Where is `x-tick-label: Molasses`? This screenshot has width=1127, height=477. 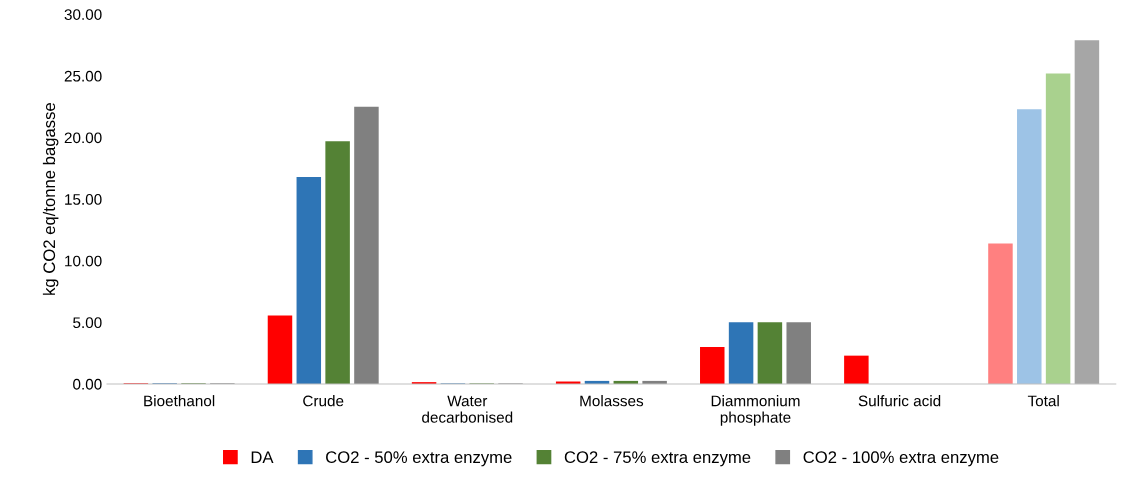 x-tick-label: Molasses is located at coordinates (612, 401).